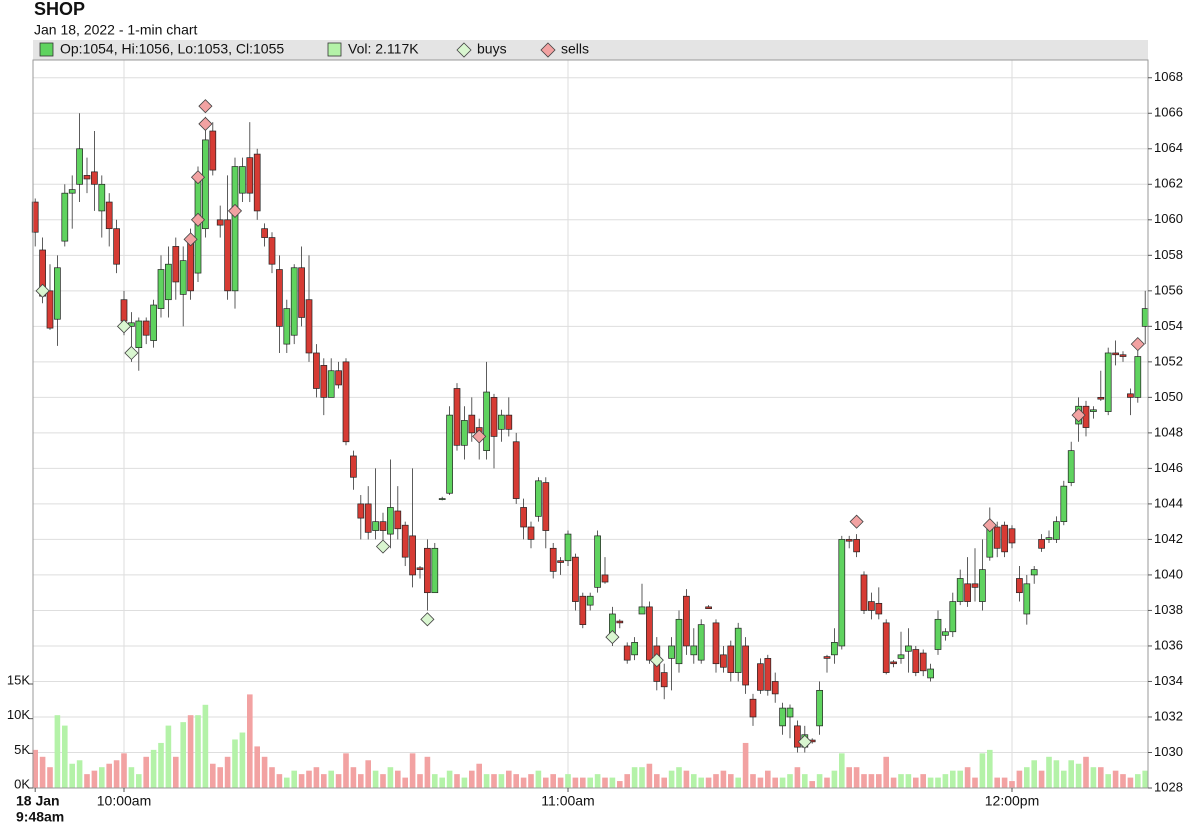  I want to click on legend-label: buys, so click(492, 49).